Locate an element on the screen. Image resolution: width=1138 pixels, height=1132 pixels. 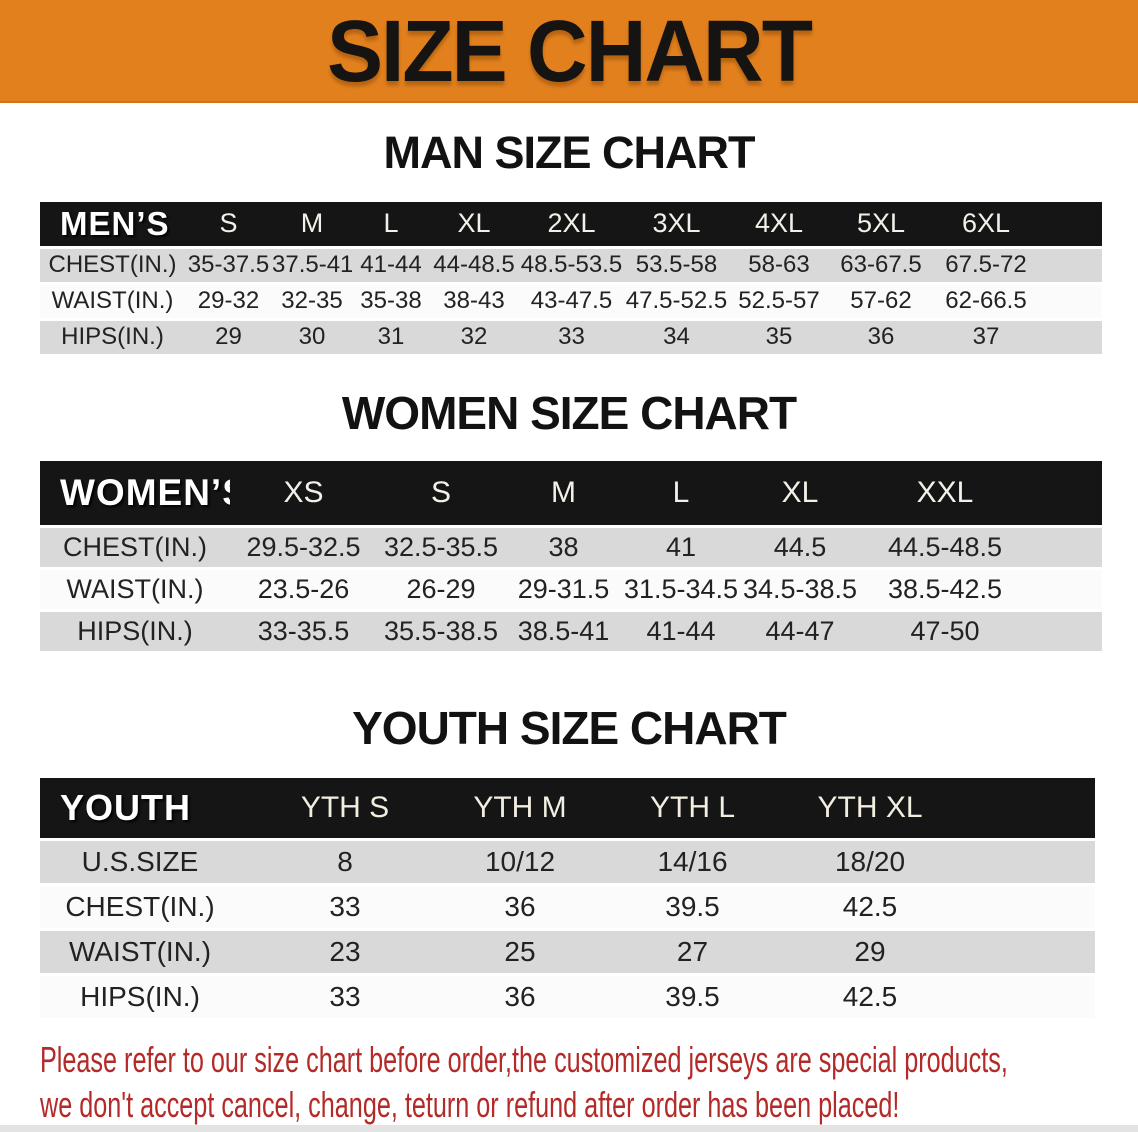
men-cell: 44-48.5 is located at coordinates (474, 265).